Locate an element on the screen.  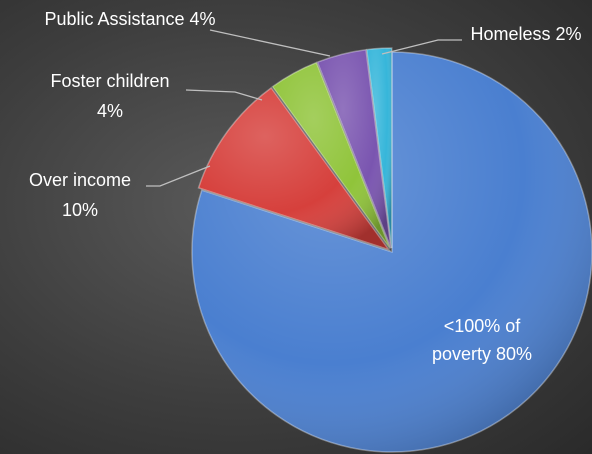
pie-slice-over-income is located at coordinates (294, 169).